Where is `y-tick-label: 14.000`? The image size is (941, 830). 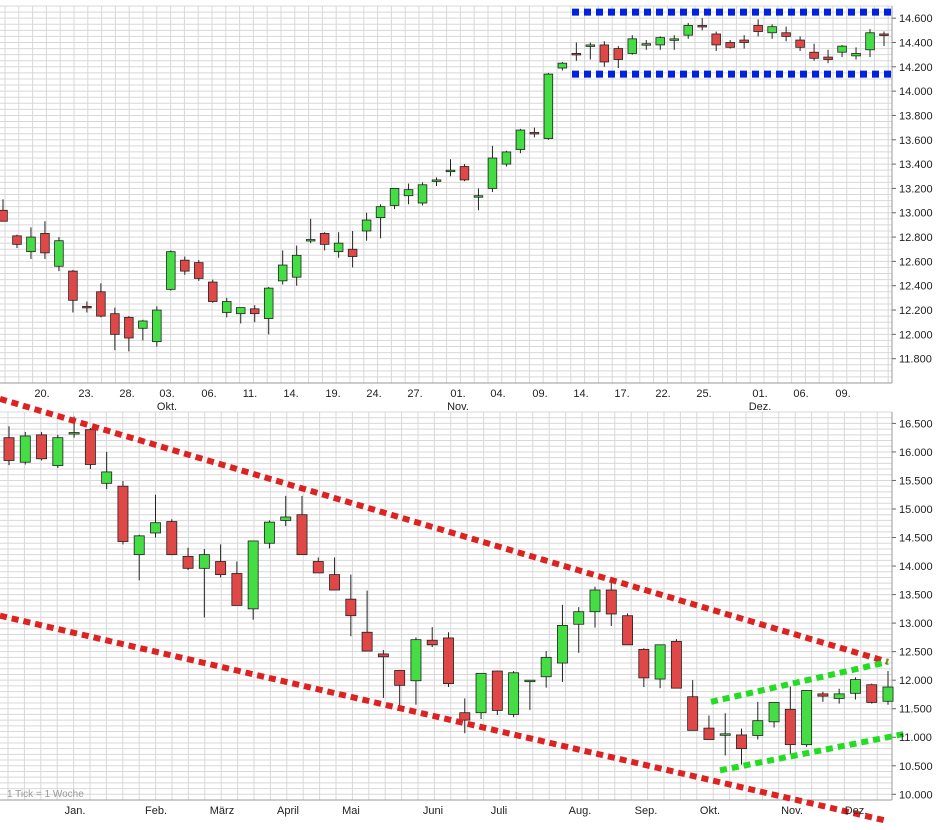 y-tick-label: 14.000 is located at coordinates (916, 567).